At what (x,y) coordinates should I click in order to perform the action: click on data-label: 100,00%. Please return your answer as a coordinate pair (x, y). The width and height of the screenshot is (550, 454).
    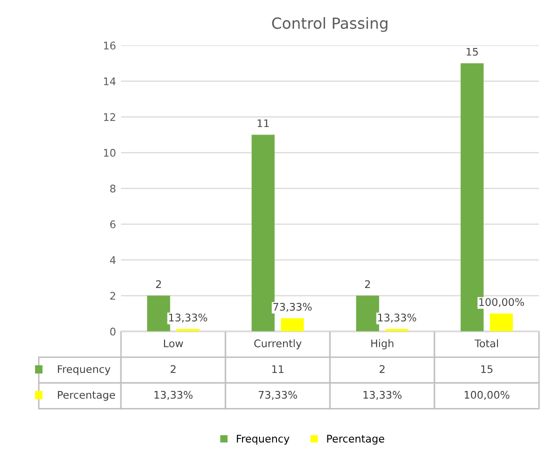
    Looking at the image, I should click on (487, 395).